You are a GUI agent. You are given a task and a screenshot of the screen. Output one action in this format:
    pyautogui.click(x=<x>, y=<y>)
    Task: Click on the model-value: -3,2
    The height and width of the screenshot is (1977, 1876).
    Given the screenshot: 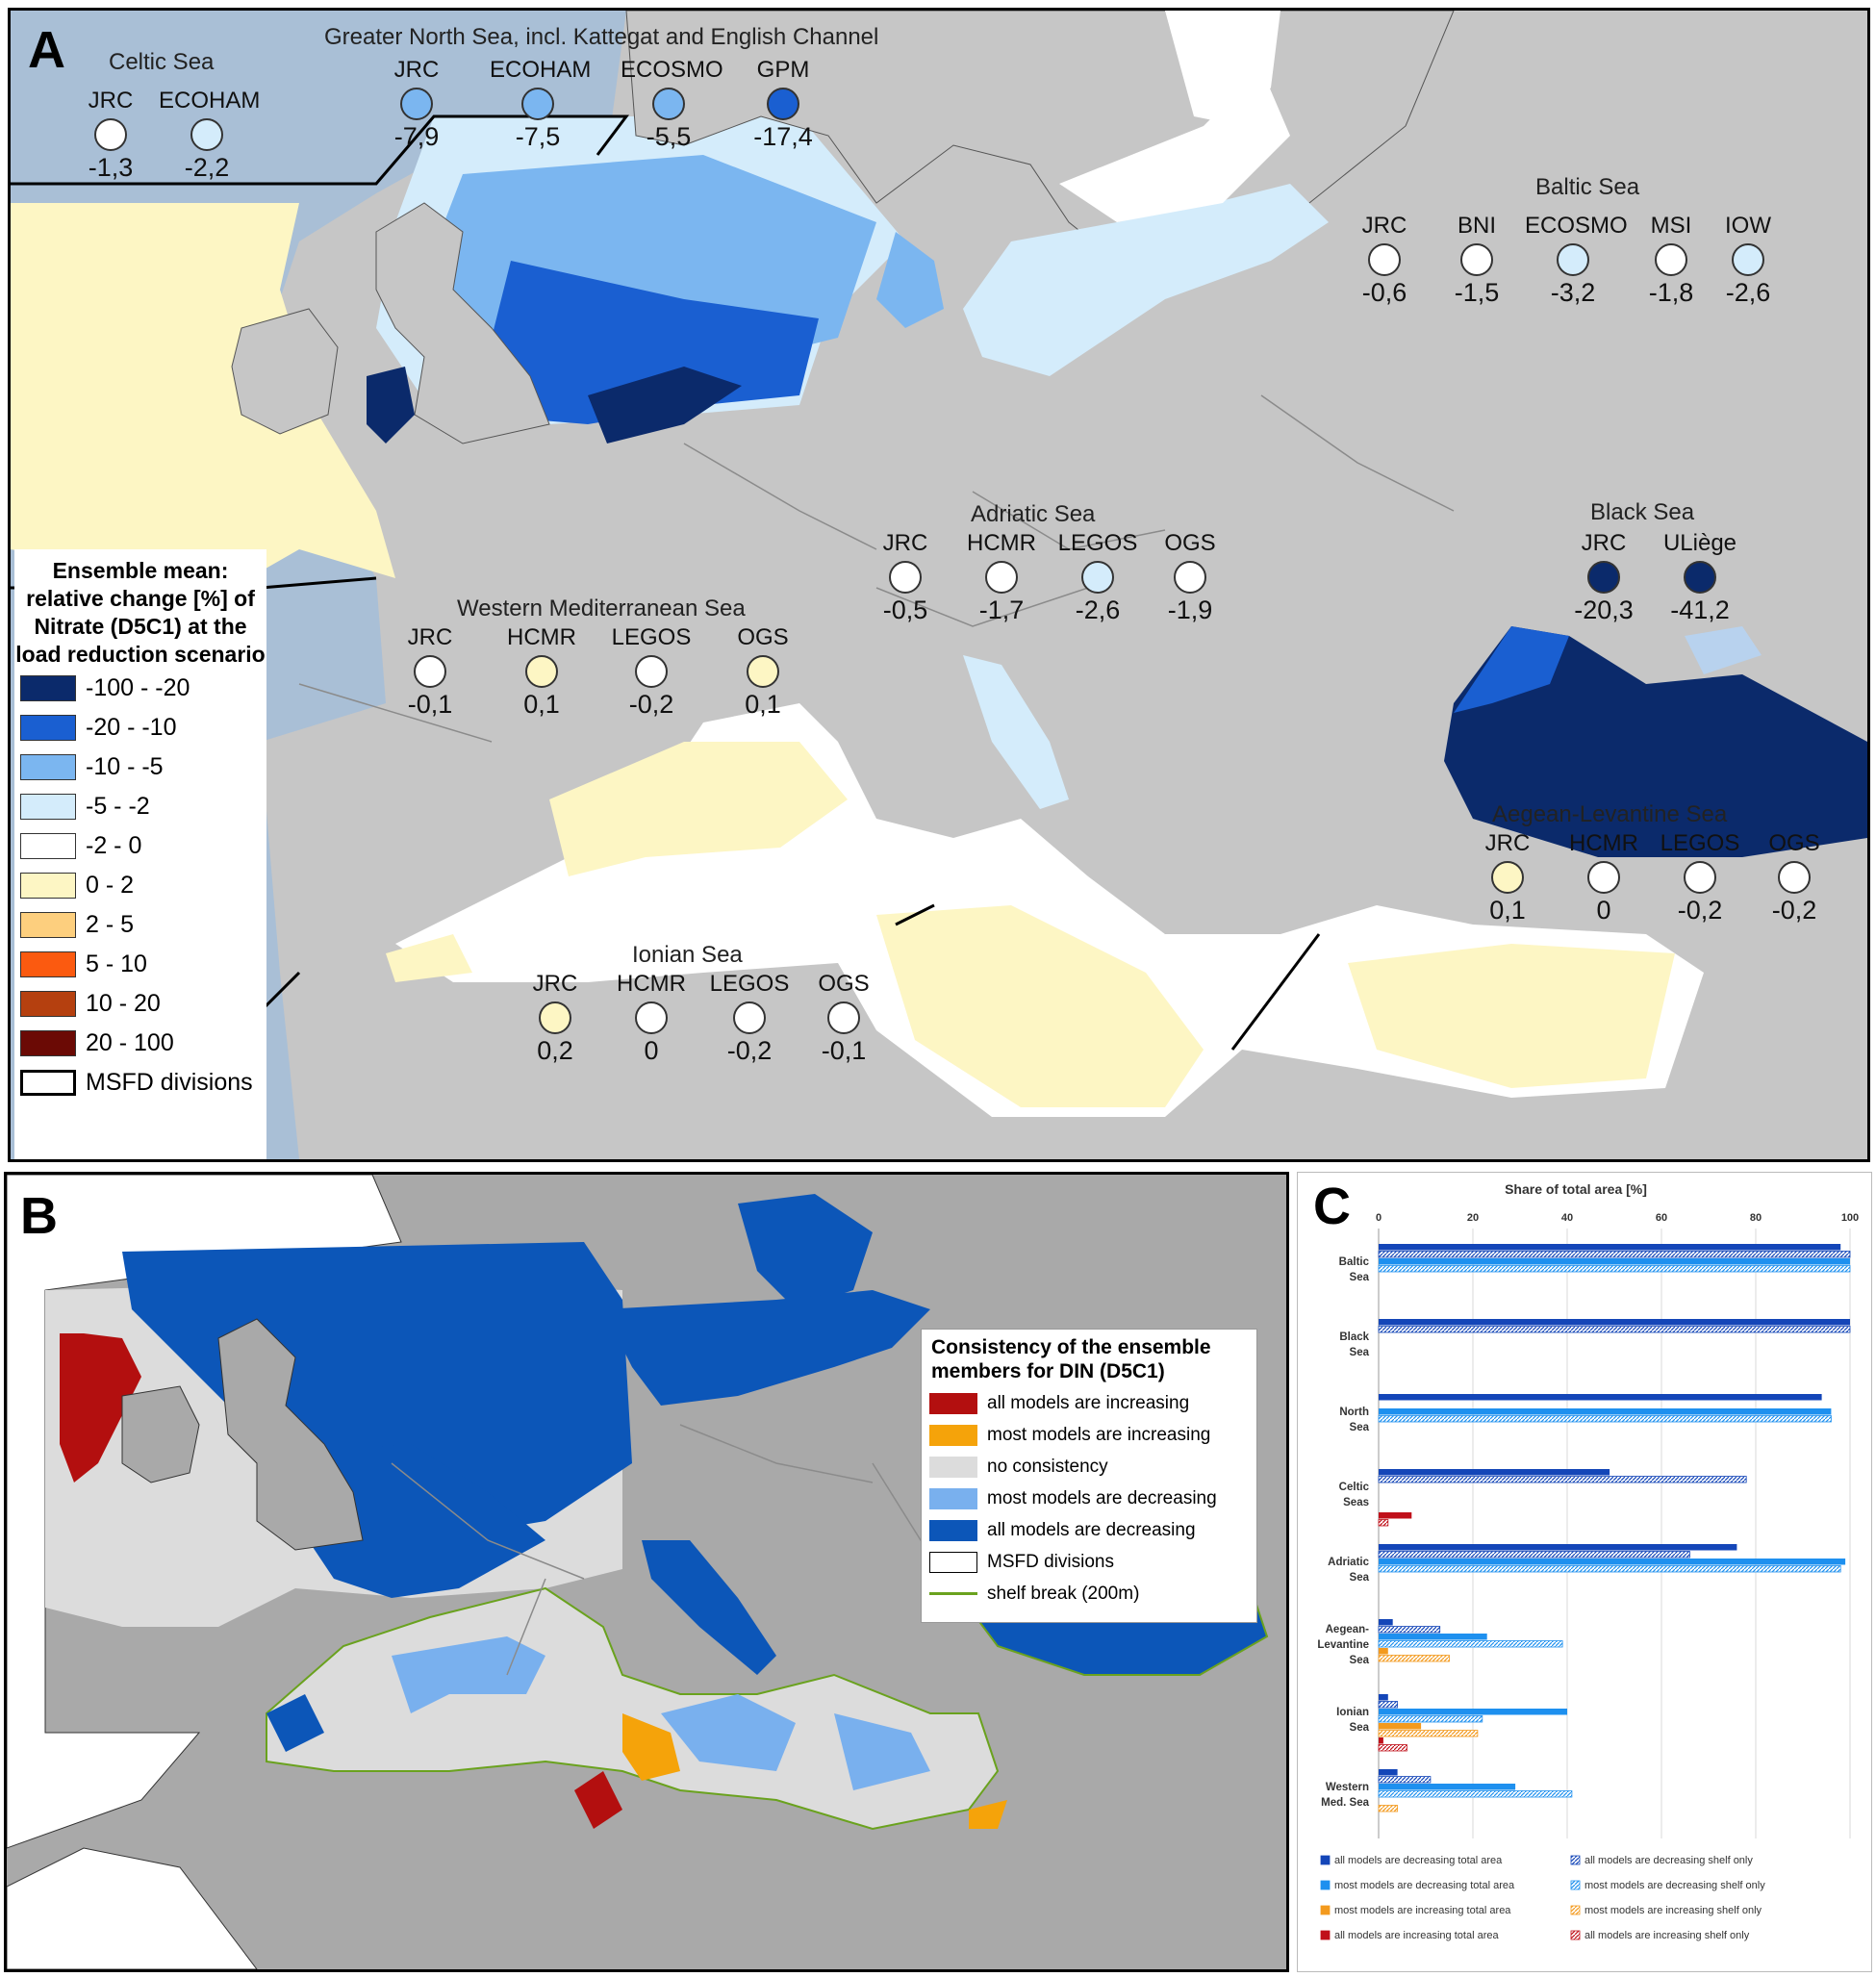 What is the action you would take?
    pyautogui.click(x=1573, y=292)
    